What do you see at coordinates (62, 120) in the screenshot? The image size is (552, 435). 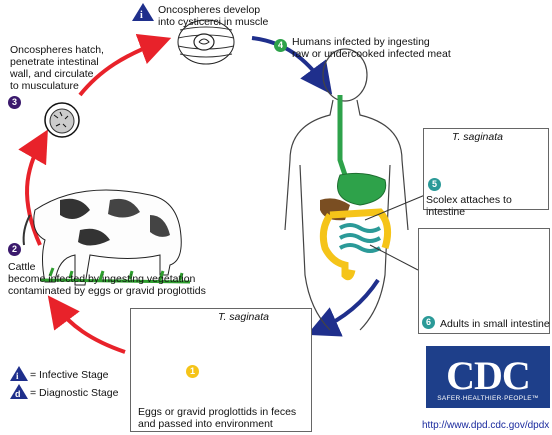 I see `oncosphere-image` at bounding box center [62, 120].